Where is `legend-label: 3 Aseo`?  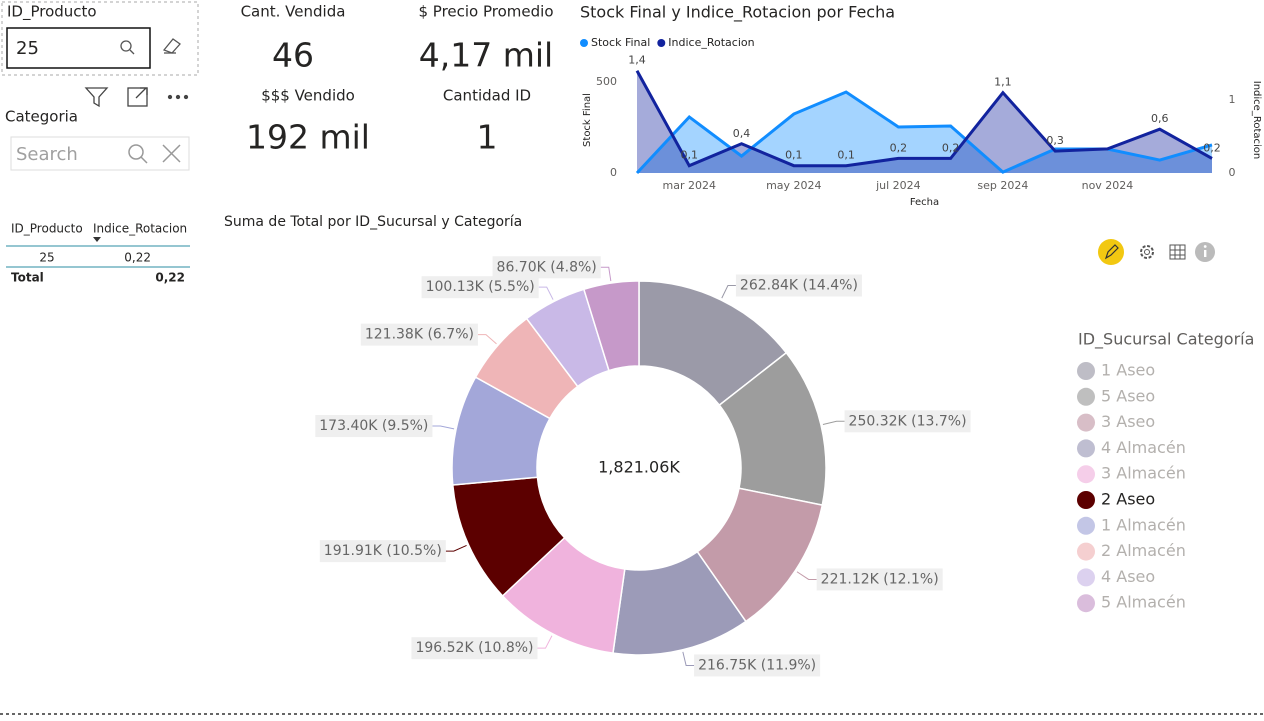 legend-label: 3 Aseo is located at coordinates (1128, 421).